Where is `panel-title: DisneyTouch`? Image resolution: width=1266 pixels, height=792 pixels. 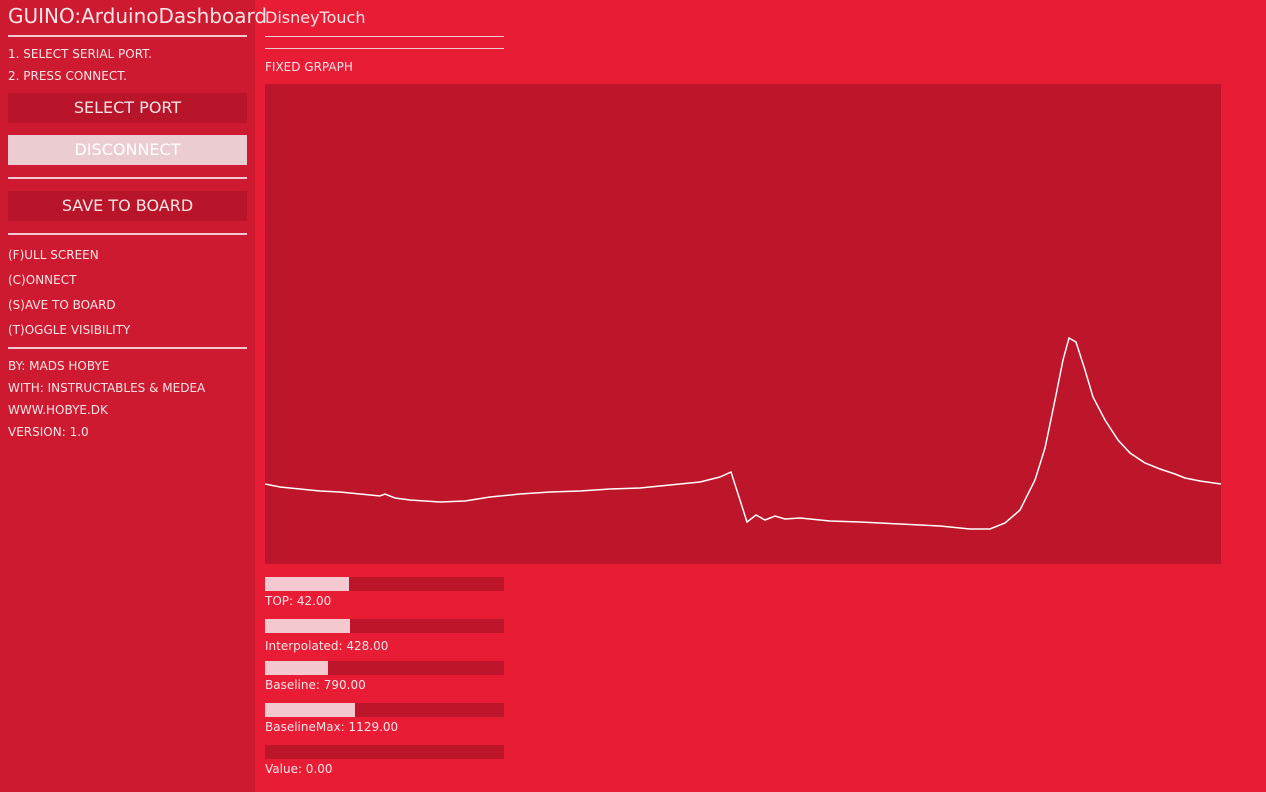 panel-title: DisneyTouch is located at coordinates (315, 17).